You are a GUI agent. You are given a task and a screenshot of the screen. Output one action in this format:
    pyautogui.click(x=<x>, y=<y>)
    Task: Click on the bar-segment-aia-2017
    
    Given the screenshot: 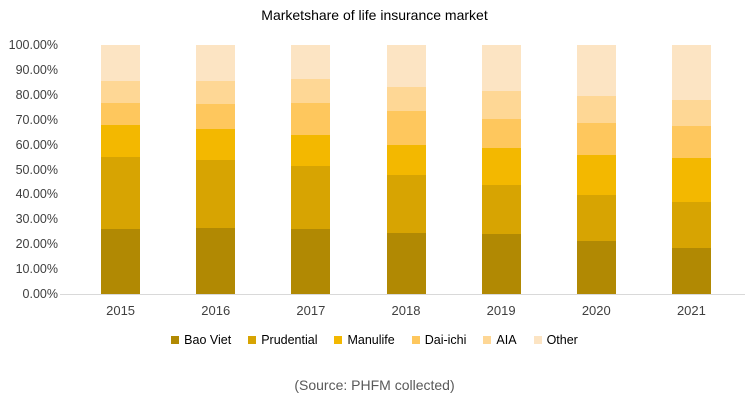 What is the action you would take?
    pyautogui.click(x=311, y=91)
    